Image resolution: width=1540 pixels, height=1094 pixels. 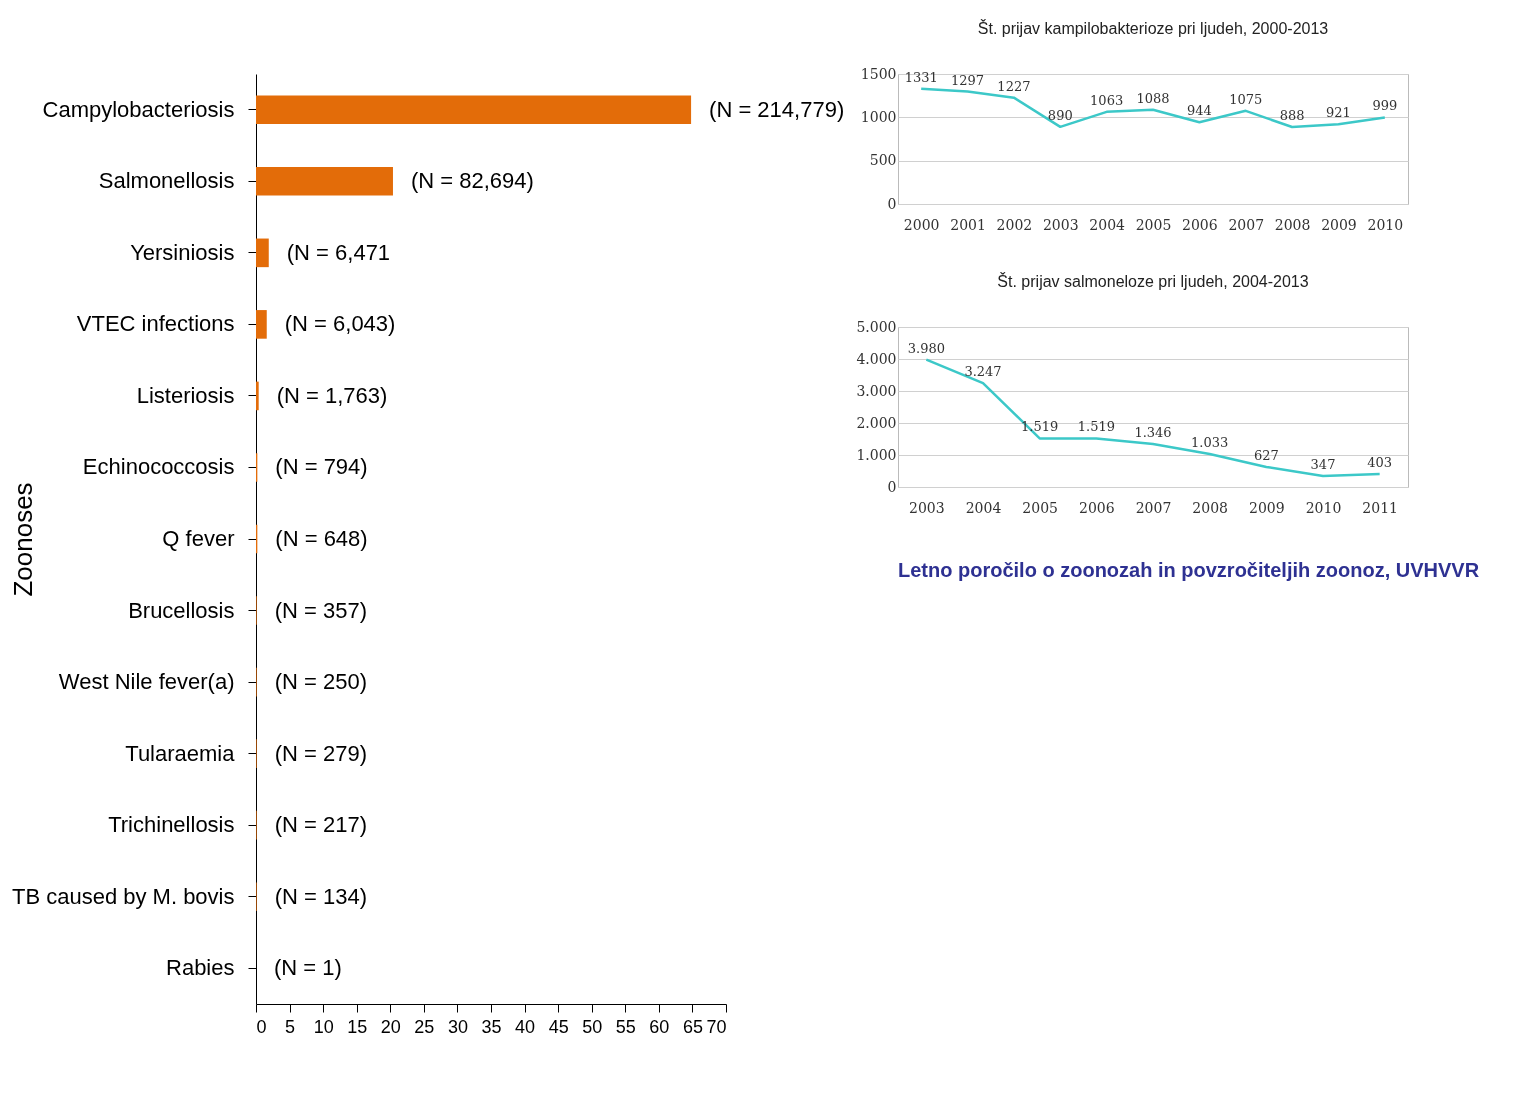 I want to click on x-tick-label: 0, so click(x=261, y=1026).